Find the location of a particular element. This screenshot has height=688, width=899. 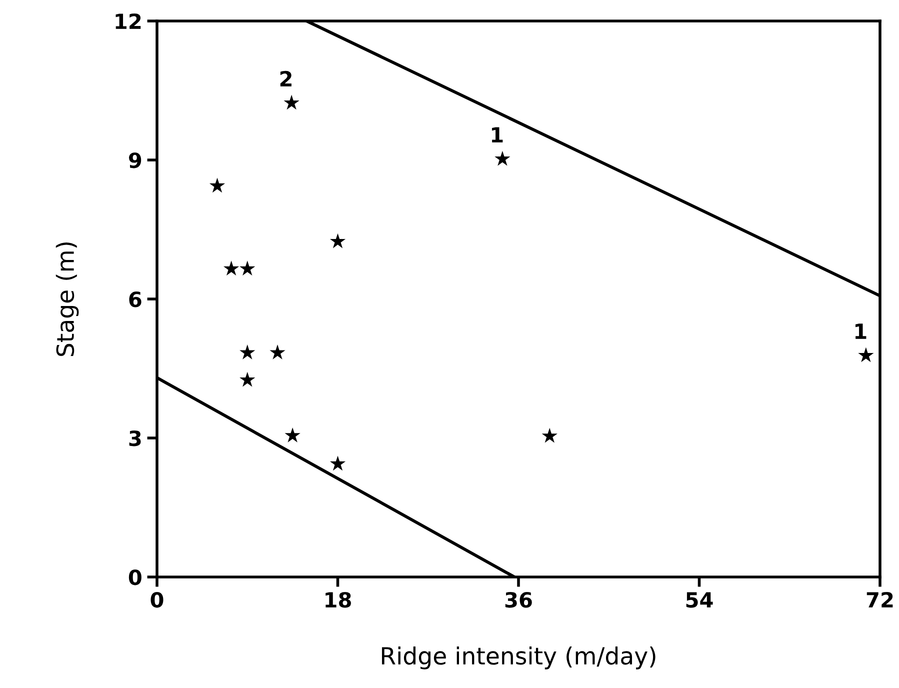

x-axis-title: Ridge intensity (m/day) is located at coordinates (519, 658).